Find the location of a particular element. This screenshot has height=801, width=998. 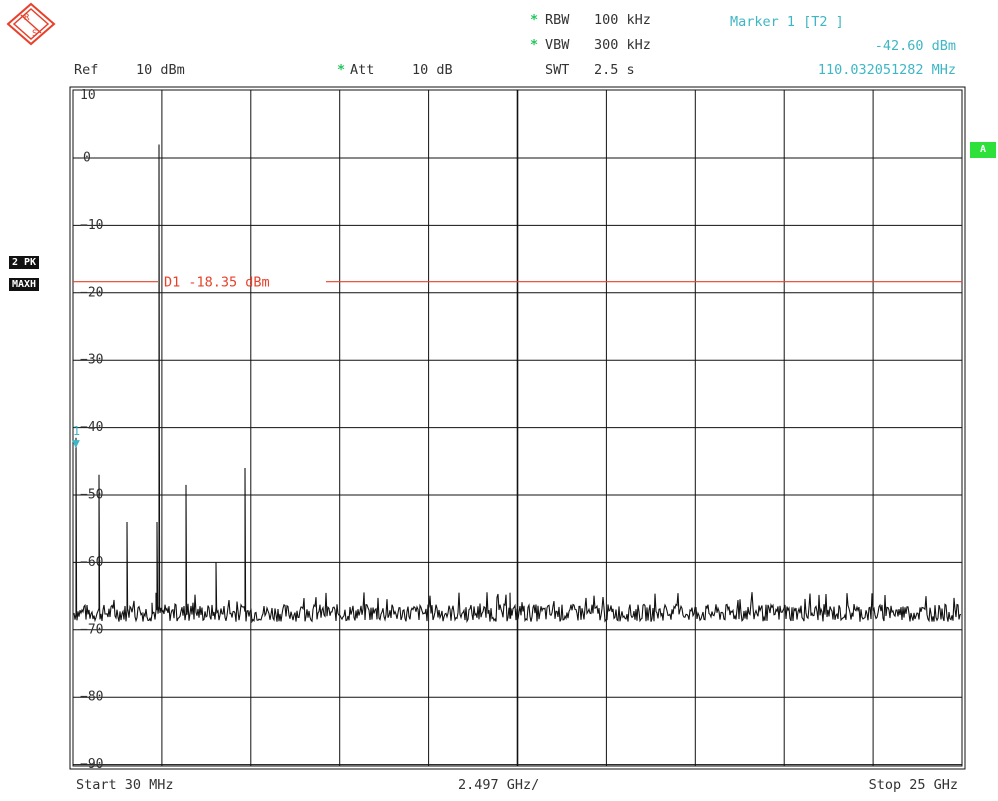

y-tick-label: −70 is located at coordinates (91, 629).